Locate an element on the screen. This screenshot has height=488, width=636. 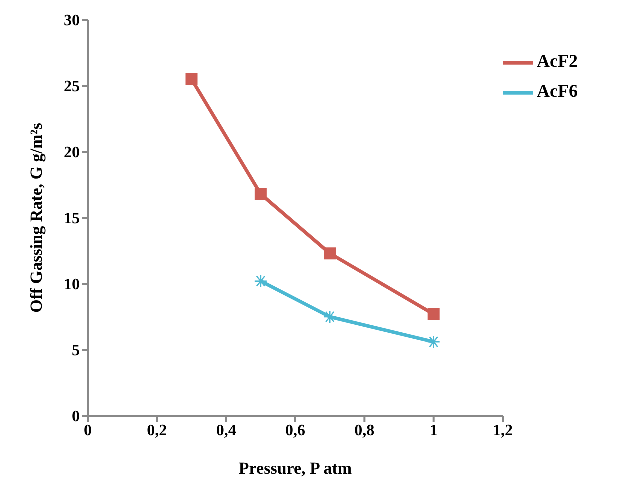
y-tick-label: 0 is located at coordinates (76, 417).